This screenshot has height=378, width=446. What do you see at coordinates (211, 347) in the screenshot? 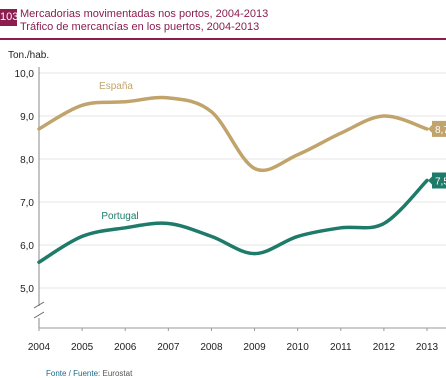
I see `x-tick-label: 2008` at bounding box center [211, 347].